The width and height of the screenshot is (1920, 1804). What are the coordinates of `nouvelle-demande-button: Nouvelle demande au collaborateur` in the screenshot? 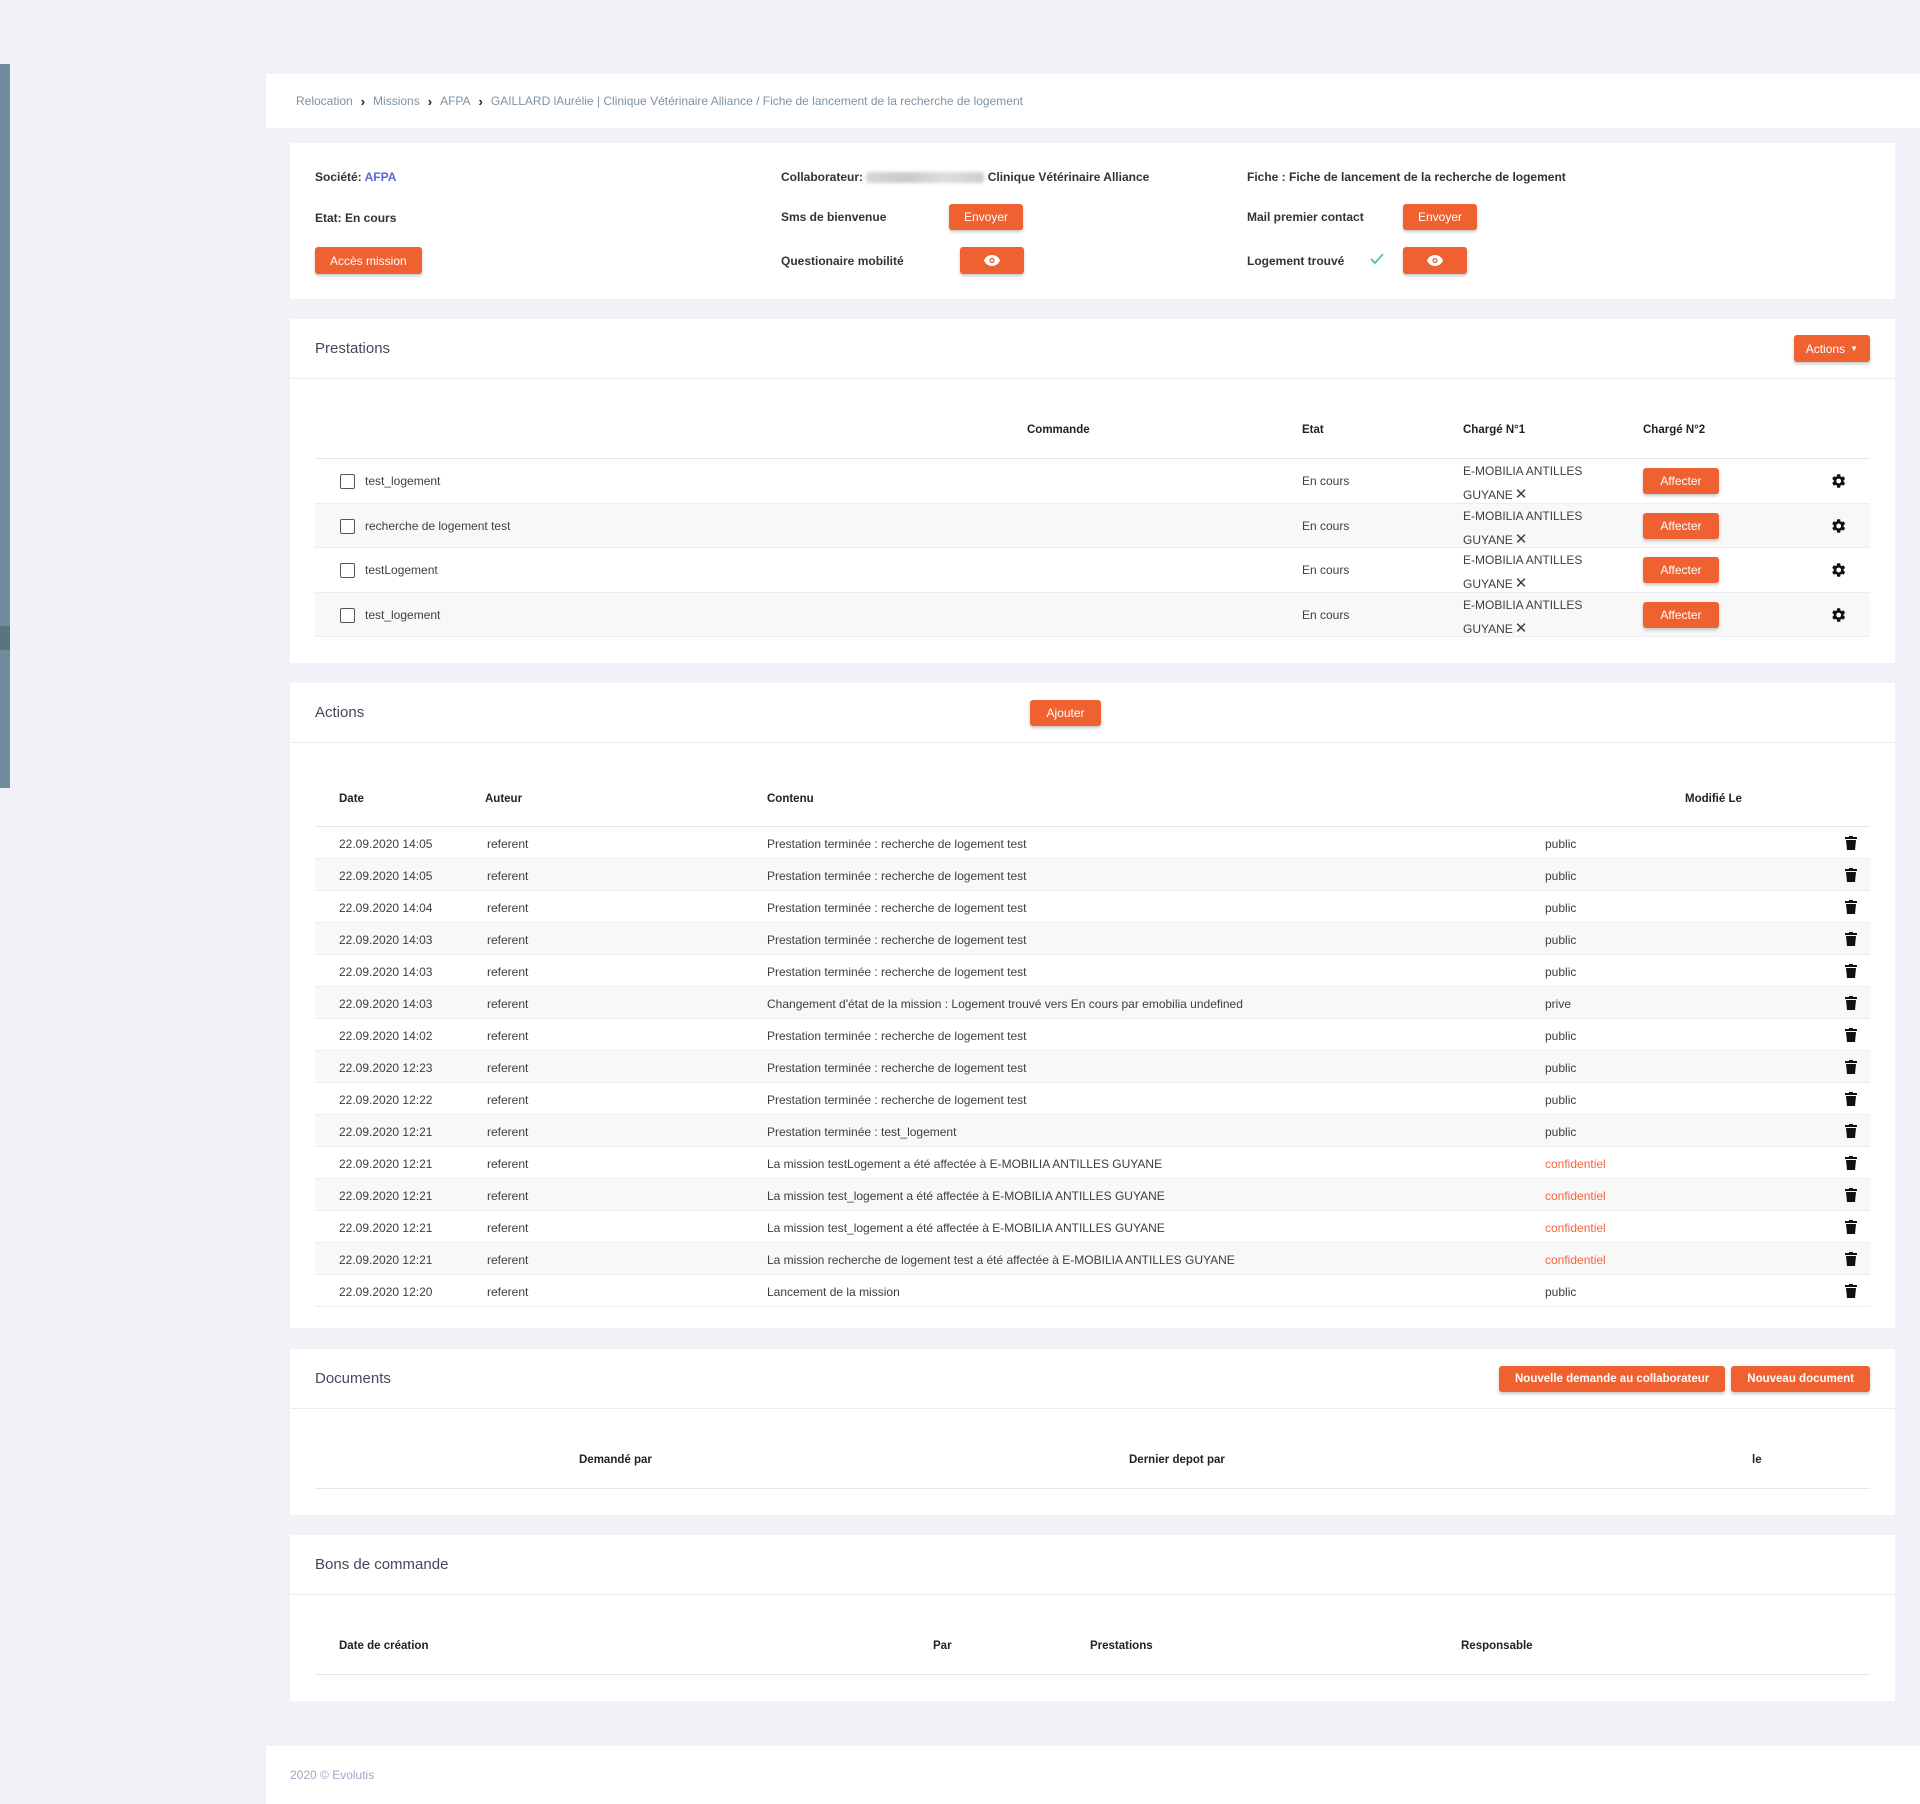 It's located at (1612, 1378).